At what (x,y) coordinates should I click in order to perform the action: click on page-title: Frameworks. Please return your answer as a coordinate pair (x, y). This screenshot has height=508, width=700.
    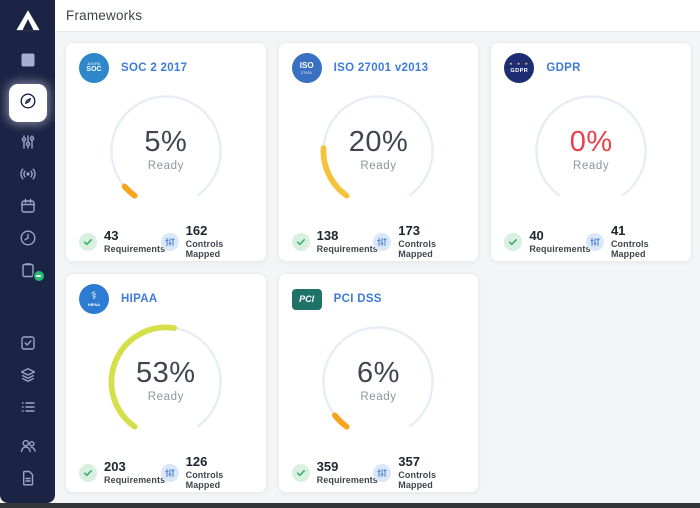
    Looking at the image, I should click on (104, 15).